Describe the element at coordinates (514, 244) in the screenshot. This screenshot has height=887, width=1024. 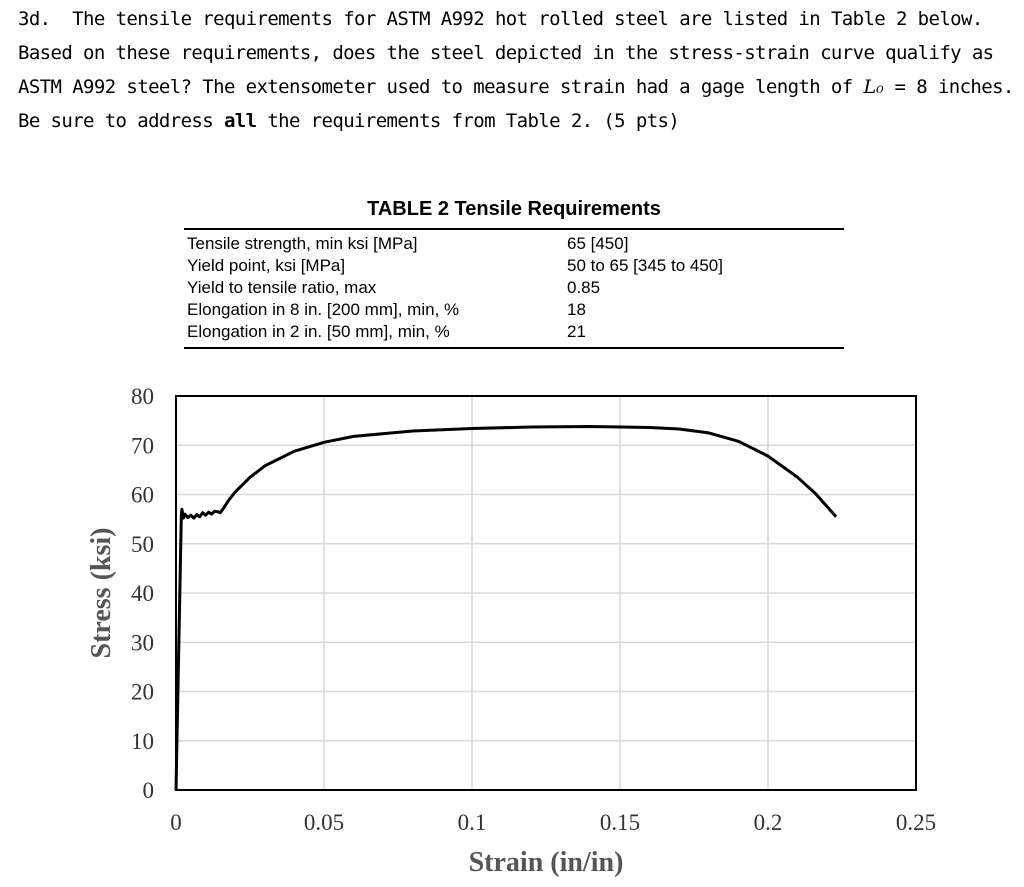
I see `table-row: Tensile strength, min ksi [MPa] 65 [450]` at that location.